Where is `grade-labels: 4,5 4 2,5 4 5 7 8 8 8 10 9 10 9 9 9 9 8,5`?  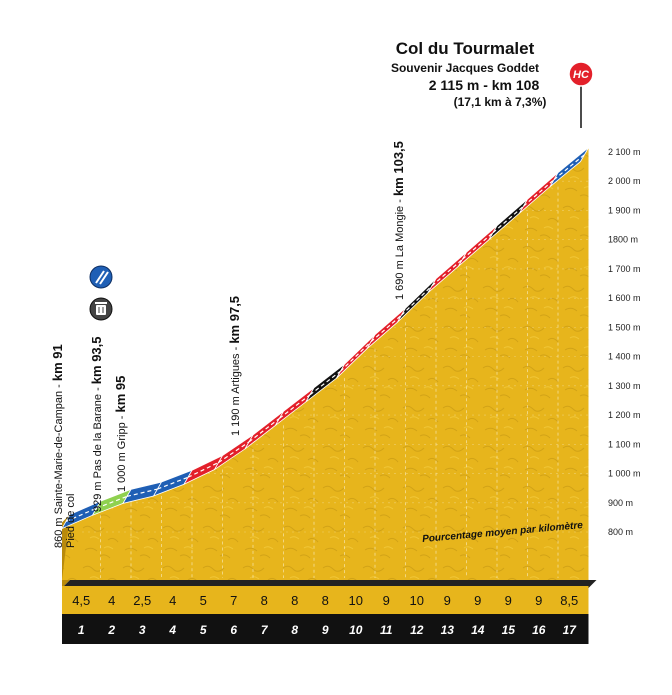
grade-labels: 4,5 4 2,5 4 5 7 8 8 8 10 9 10 9 9 9 9 8,5 is located at coordinates (325, 600).